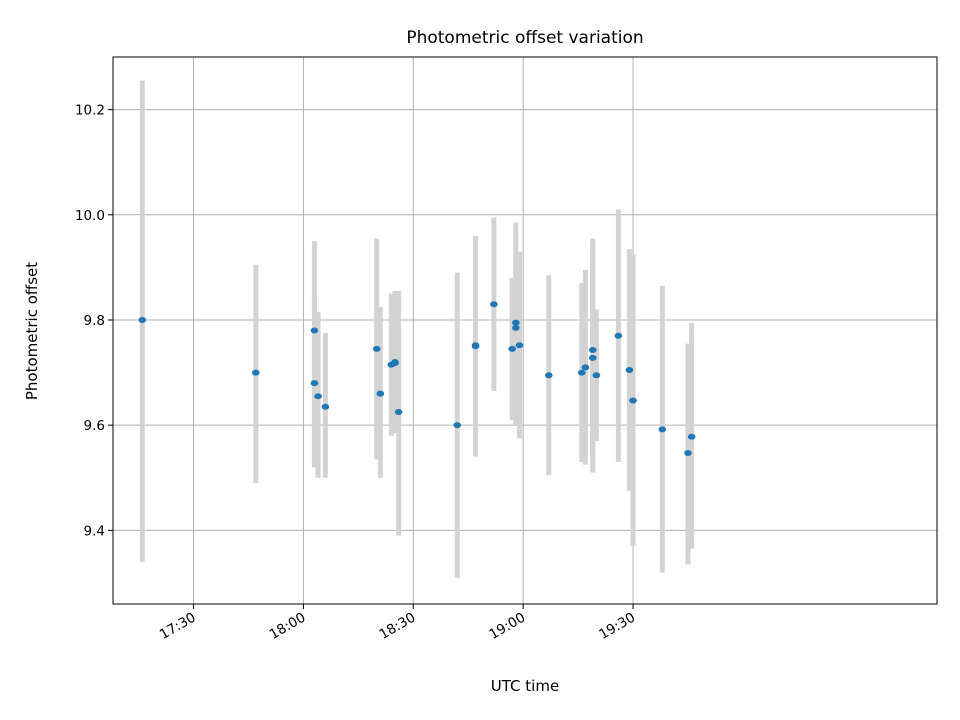 Image resolution: width=960 pixels, height=720 pixels. What do you see at coordinates (417, 379) in the screenshot?
I see `data-points` at bounding box center [417, 379].